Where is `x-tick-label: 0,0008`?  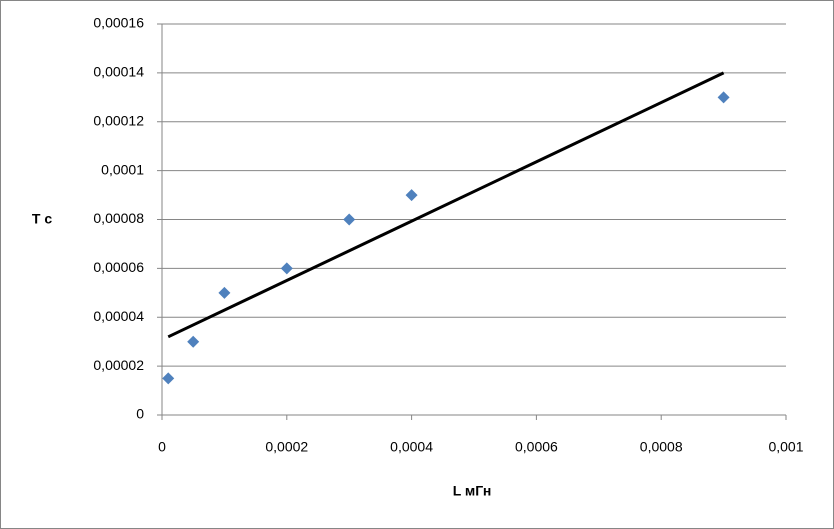
x-tick-label: 0,0008 is located at coordinates (661, 447).